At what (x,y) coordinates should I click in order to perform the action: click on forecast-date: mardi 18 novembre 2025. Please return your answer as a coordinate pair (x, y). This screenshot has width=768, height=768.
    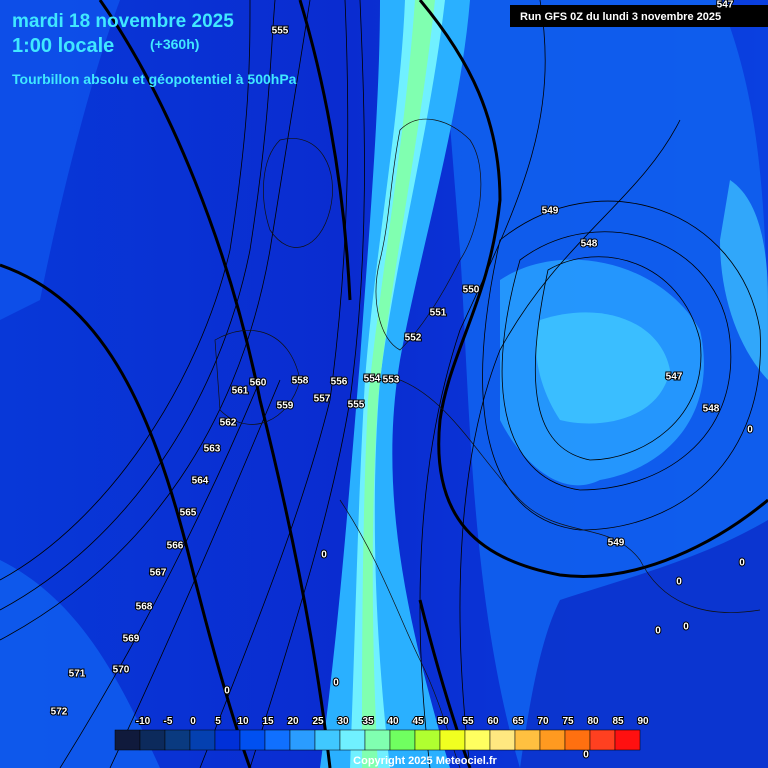
    Looking at the image, I should click on (123, 21).